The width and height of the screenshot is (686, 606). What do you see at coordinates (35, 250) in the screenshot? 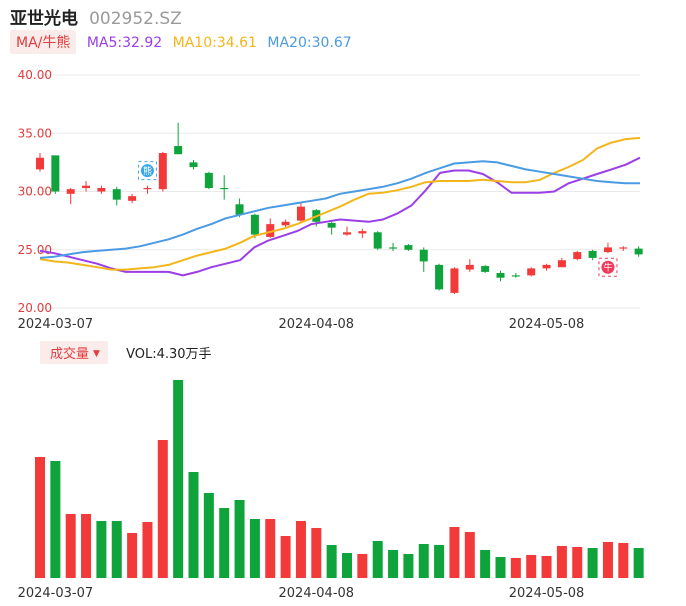
I see `price-axis-label: 25.00` at bounding box center [35, 250].